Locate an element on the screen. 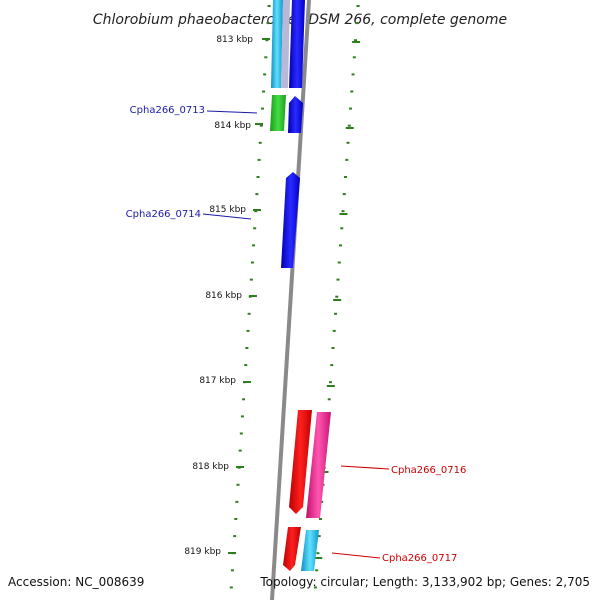 This screenshot has height=600, width=600. tick-label: 817 kbp is located at coordinates (217, 381).